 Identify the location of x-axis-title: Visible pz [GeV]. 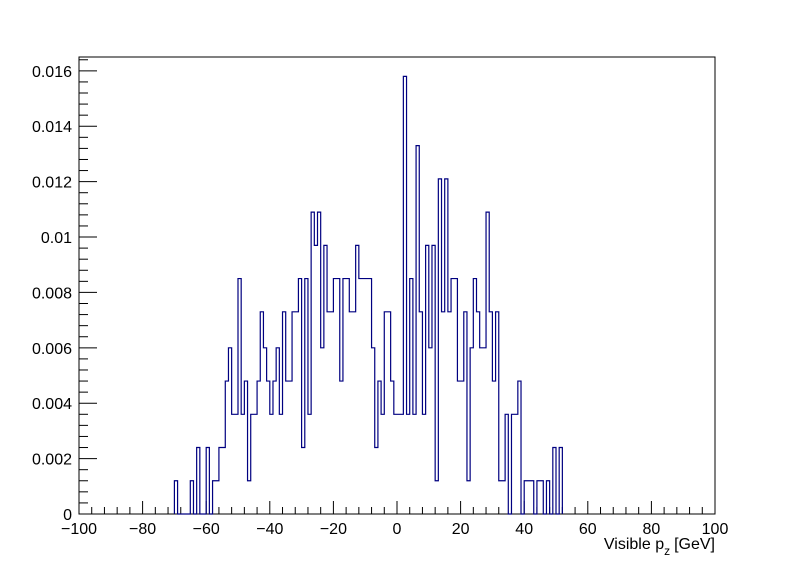
(659, 547).